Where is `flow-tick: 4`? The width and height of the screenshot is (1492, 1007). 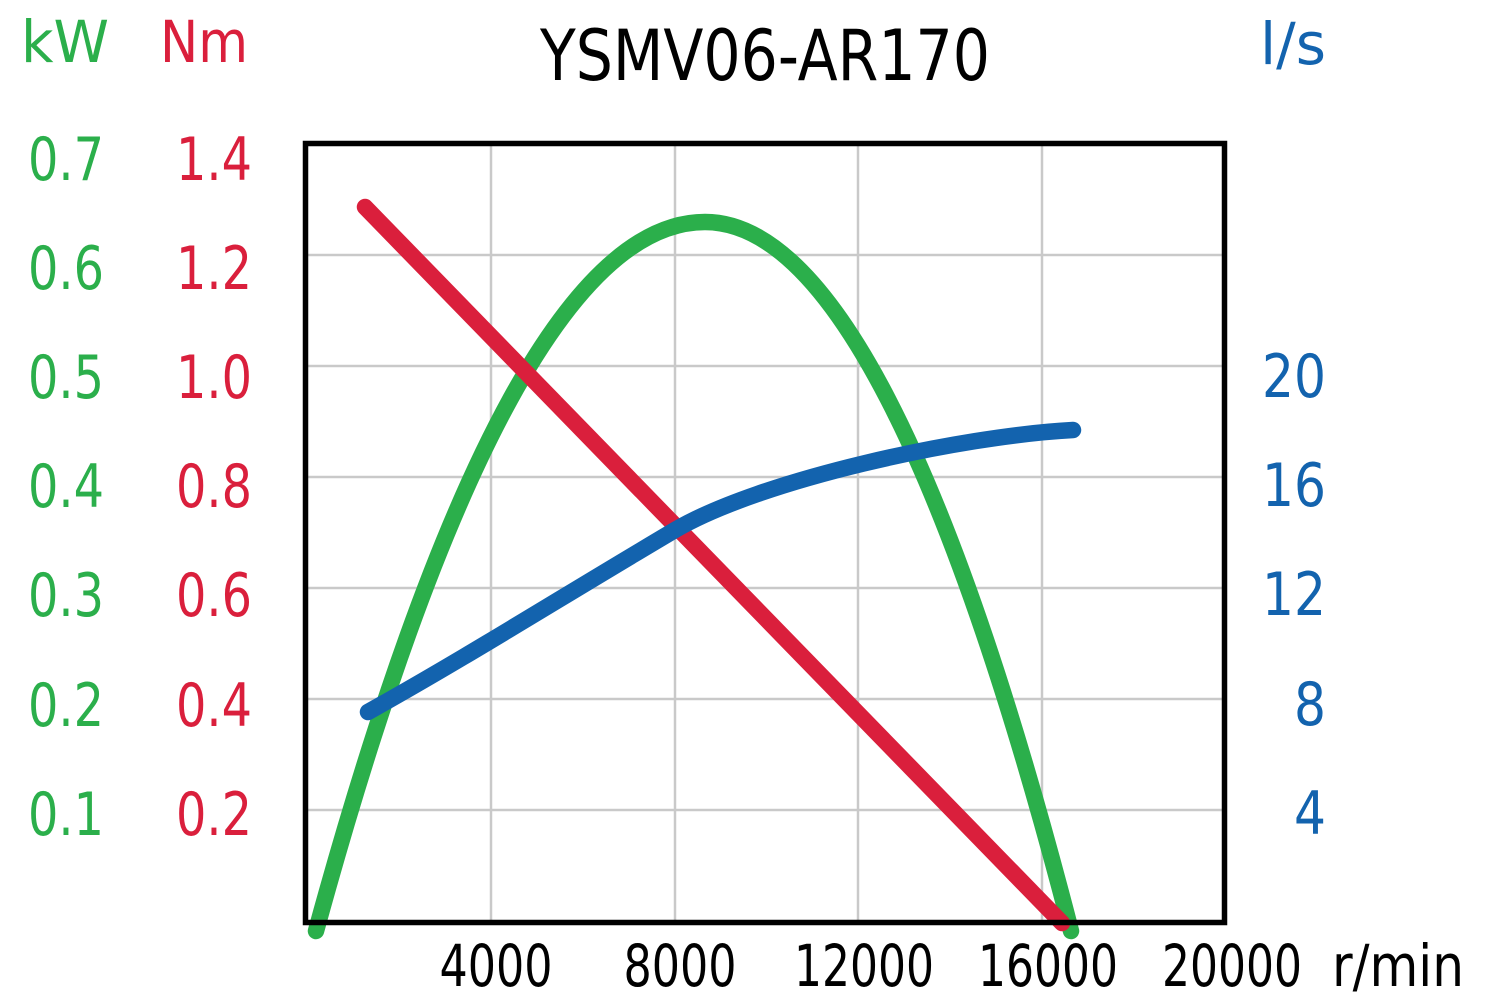 flow-tick: 4 is located at coordinates (1310, 814).